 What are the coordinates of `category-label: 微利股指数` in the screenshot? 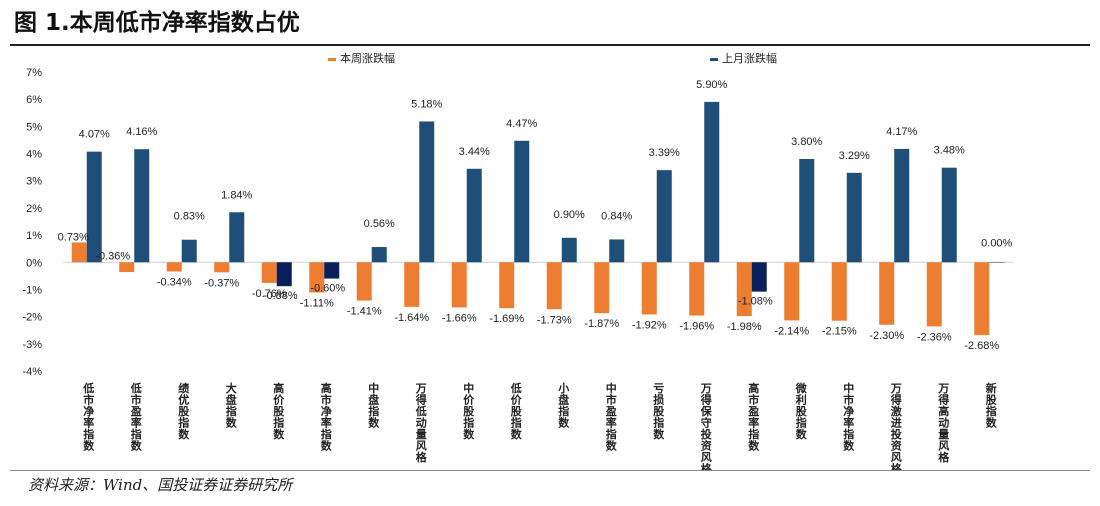 It's located at (801, 411).